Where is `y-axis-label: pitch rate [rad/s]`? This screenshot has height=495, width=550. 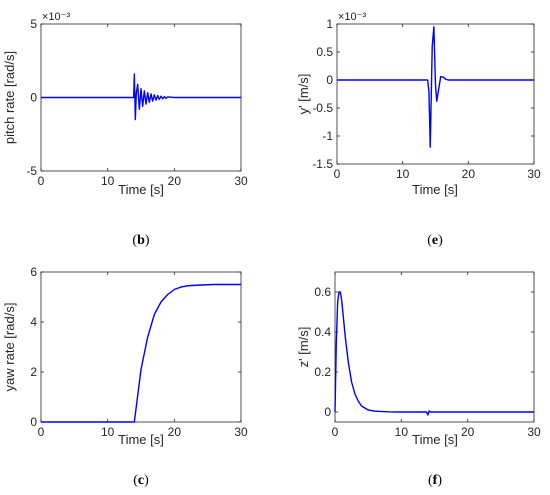 y-axis-label: pitch rate [rad/s] is located at coordinates (9, 97).